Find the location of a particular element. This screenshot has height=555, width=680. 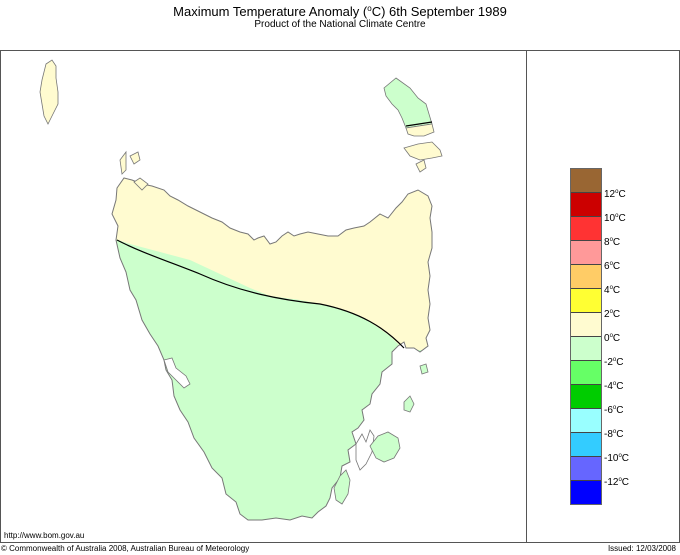

legend-swatch-below-minus12 is located at coordinates (586, 492).